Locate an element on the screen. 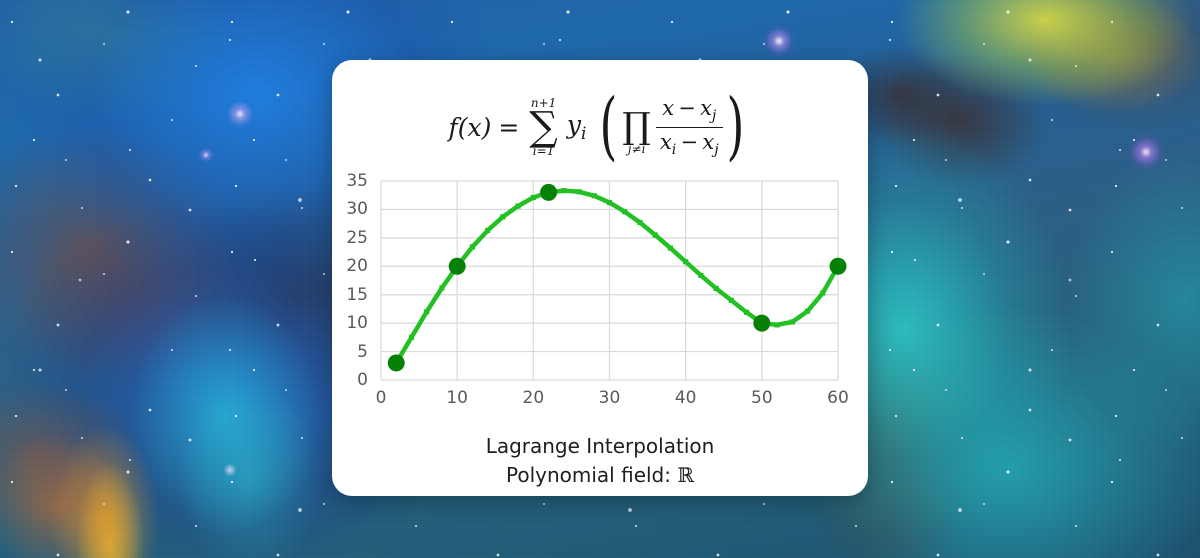 This screenshot has height=558, width=1200. fraction-denominator: xi − xj is located at coordinates (689, 142).